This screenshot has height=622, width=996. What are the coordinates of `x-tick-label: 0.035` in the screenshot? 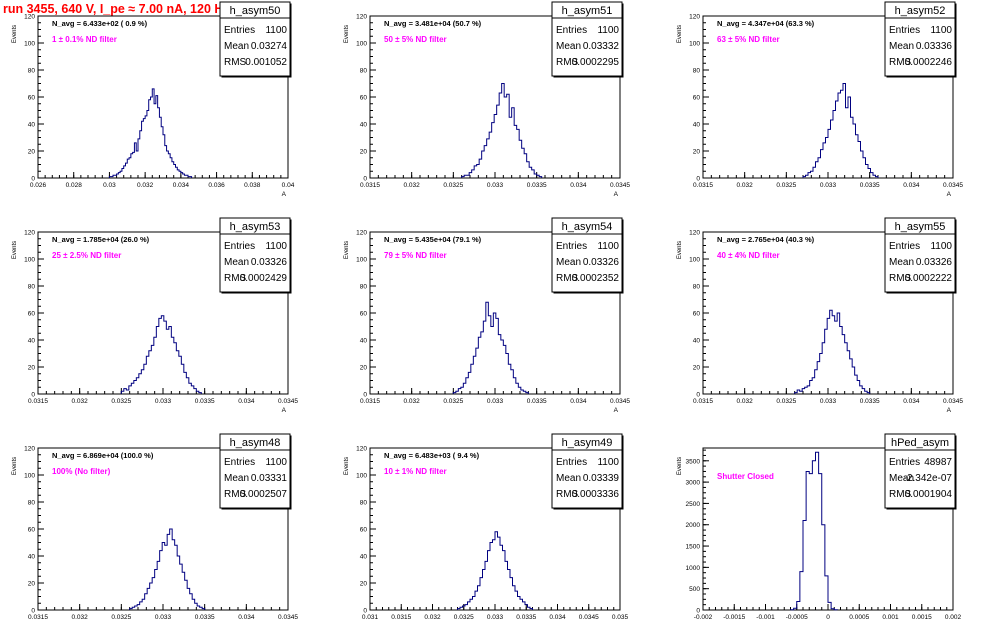 It's located at (620, 617).